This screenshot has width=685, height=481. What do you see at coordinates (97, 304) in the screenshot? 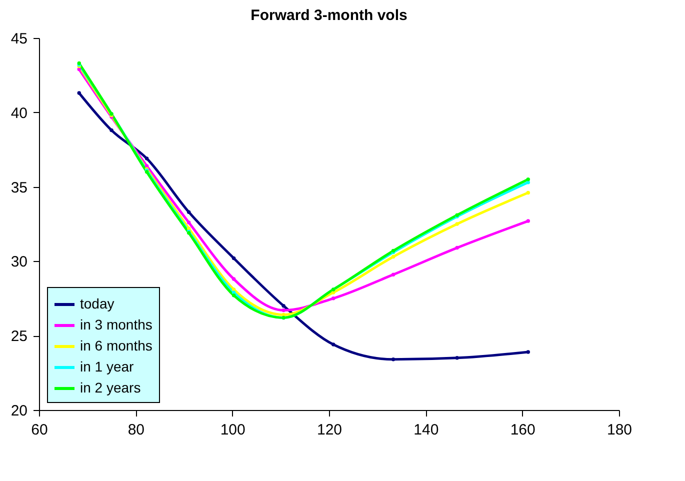
I see `legend-label: today` at bounding box center [97, 304].